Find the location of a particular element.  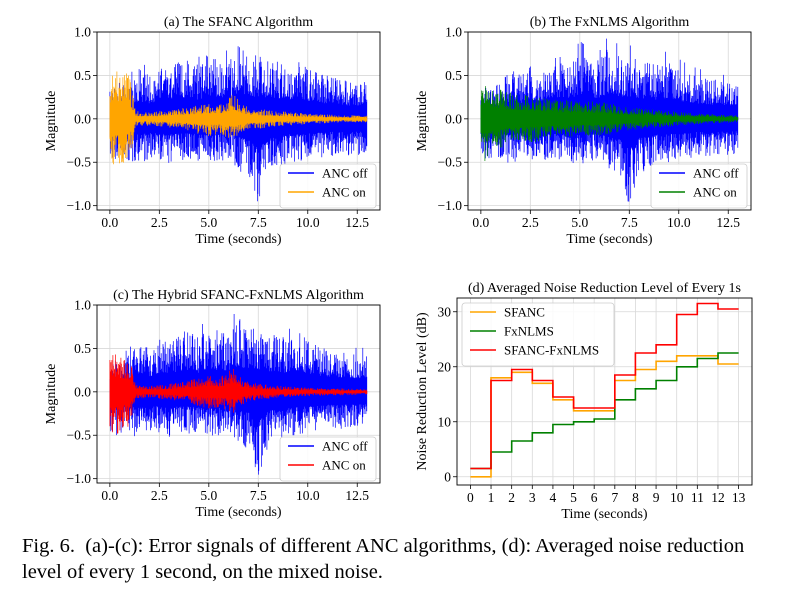

y-tick-label: 20 is located at coordinates (445, 366).